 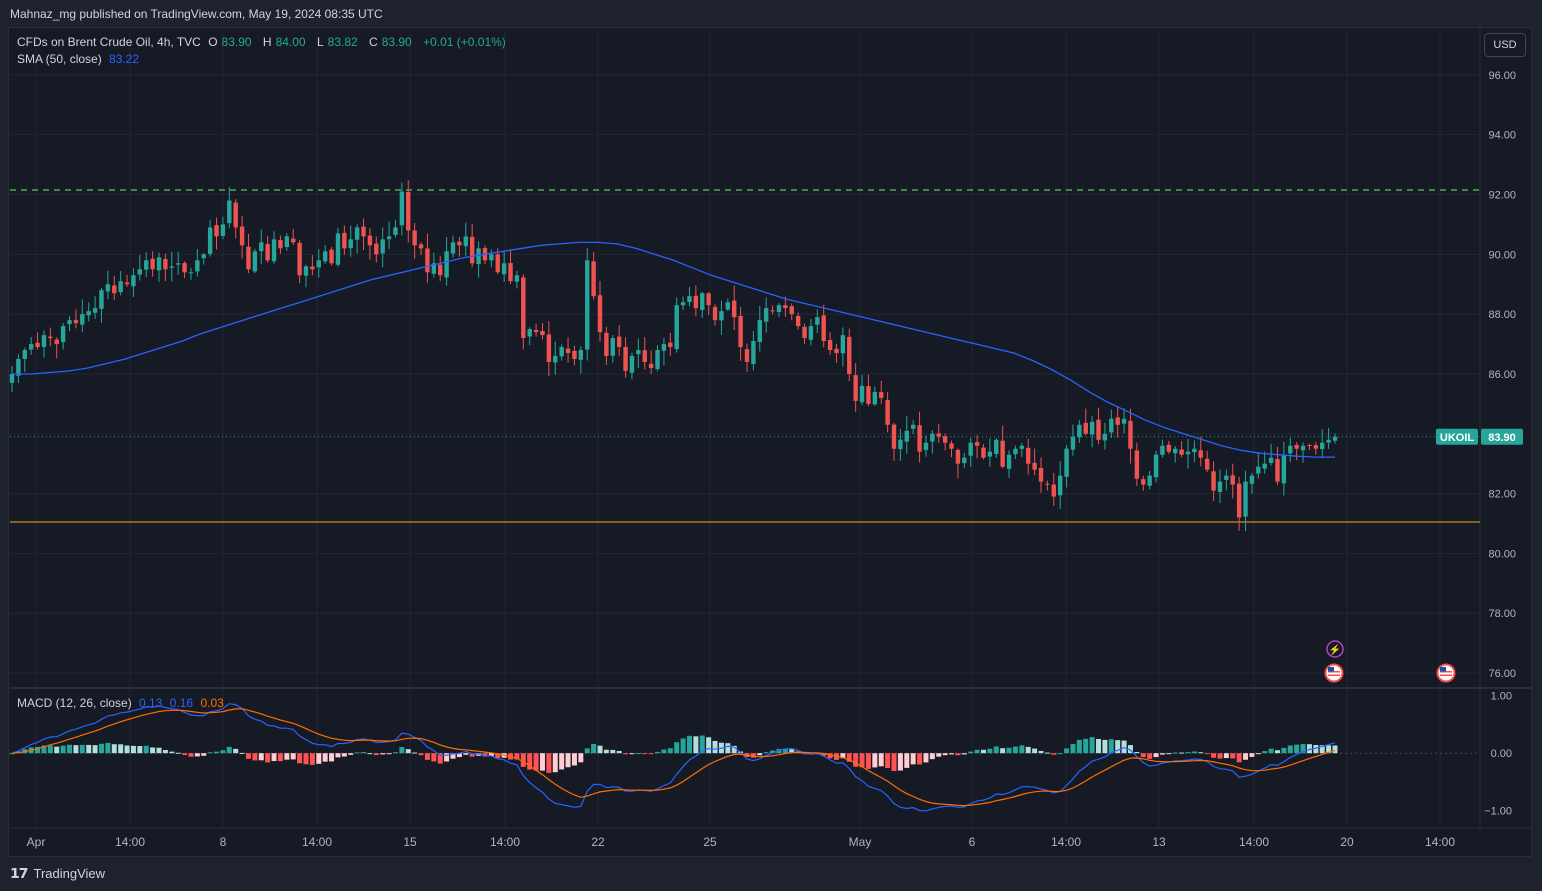 I want to click on close-value: 83.90, so click(x=396, y=42).